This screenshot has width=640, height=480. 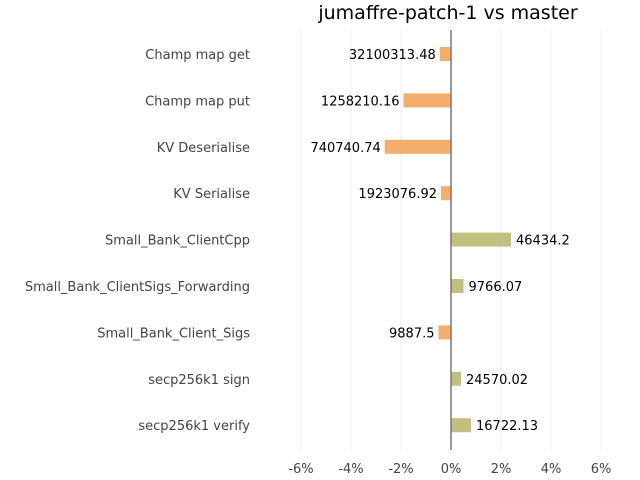 What do you see at coordinates (601, 469) in the screenshot?
I see `x-tick-label: 6%` at bounding box center [601, 469].